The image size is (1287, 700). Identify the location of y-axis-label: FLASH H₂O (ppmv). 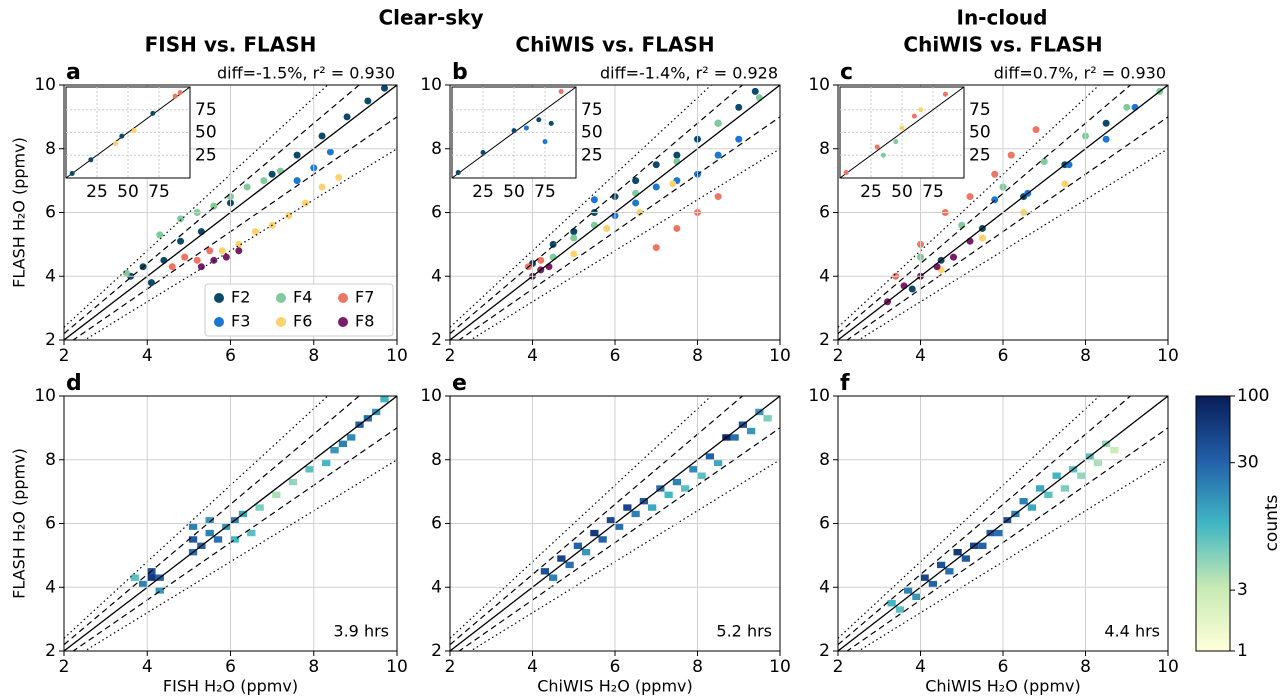
(19, 523).